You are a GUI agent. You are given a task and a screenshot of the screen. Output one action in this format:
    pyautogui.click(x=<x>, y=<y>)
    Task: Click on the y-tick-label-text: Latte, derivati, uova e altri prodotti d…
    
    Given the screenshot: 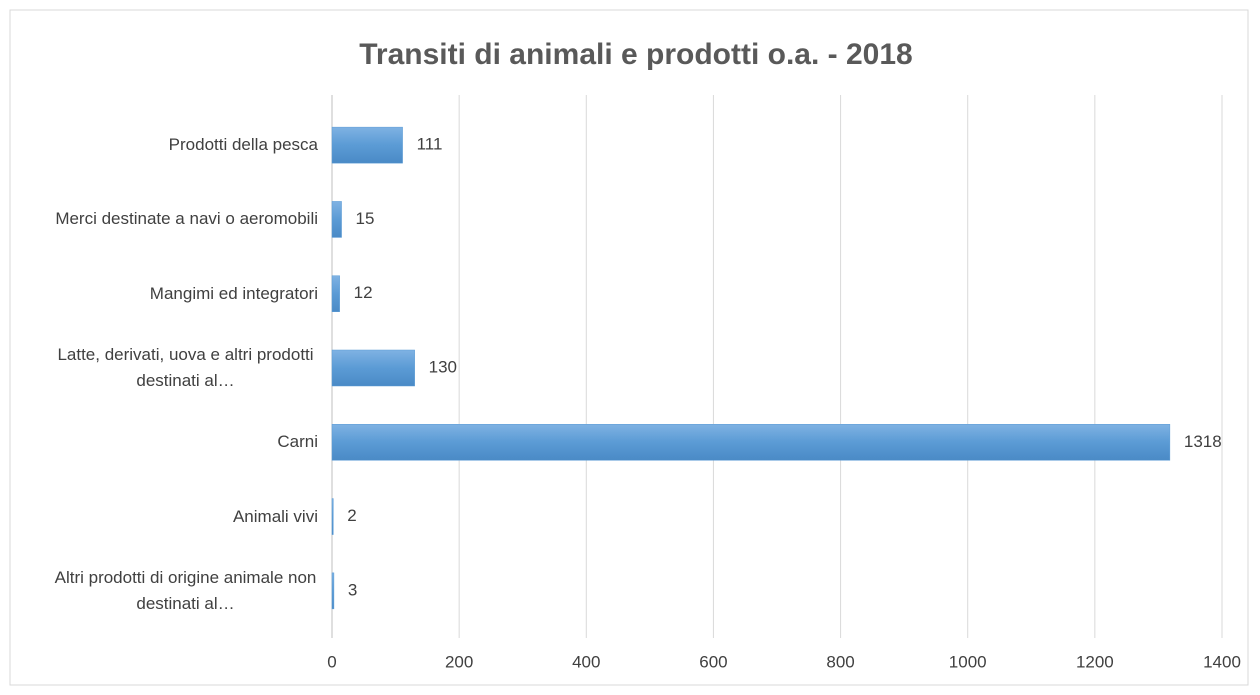 What is the action you would take?
    pyautogui.click(x=185, y=367)
    